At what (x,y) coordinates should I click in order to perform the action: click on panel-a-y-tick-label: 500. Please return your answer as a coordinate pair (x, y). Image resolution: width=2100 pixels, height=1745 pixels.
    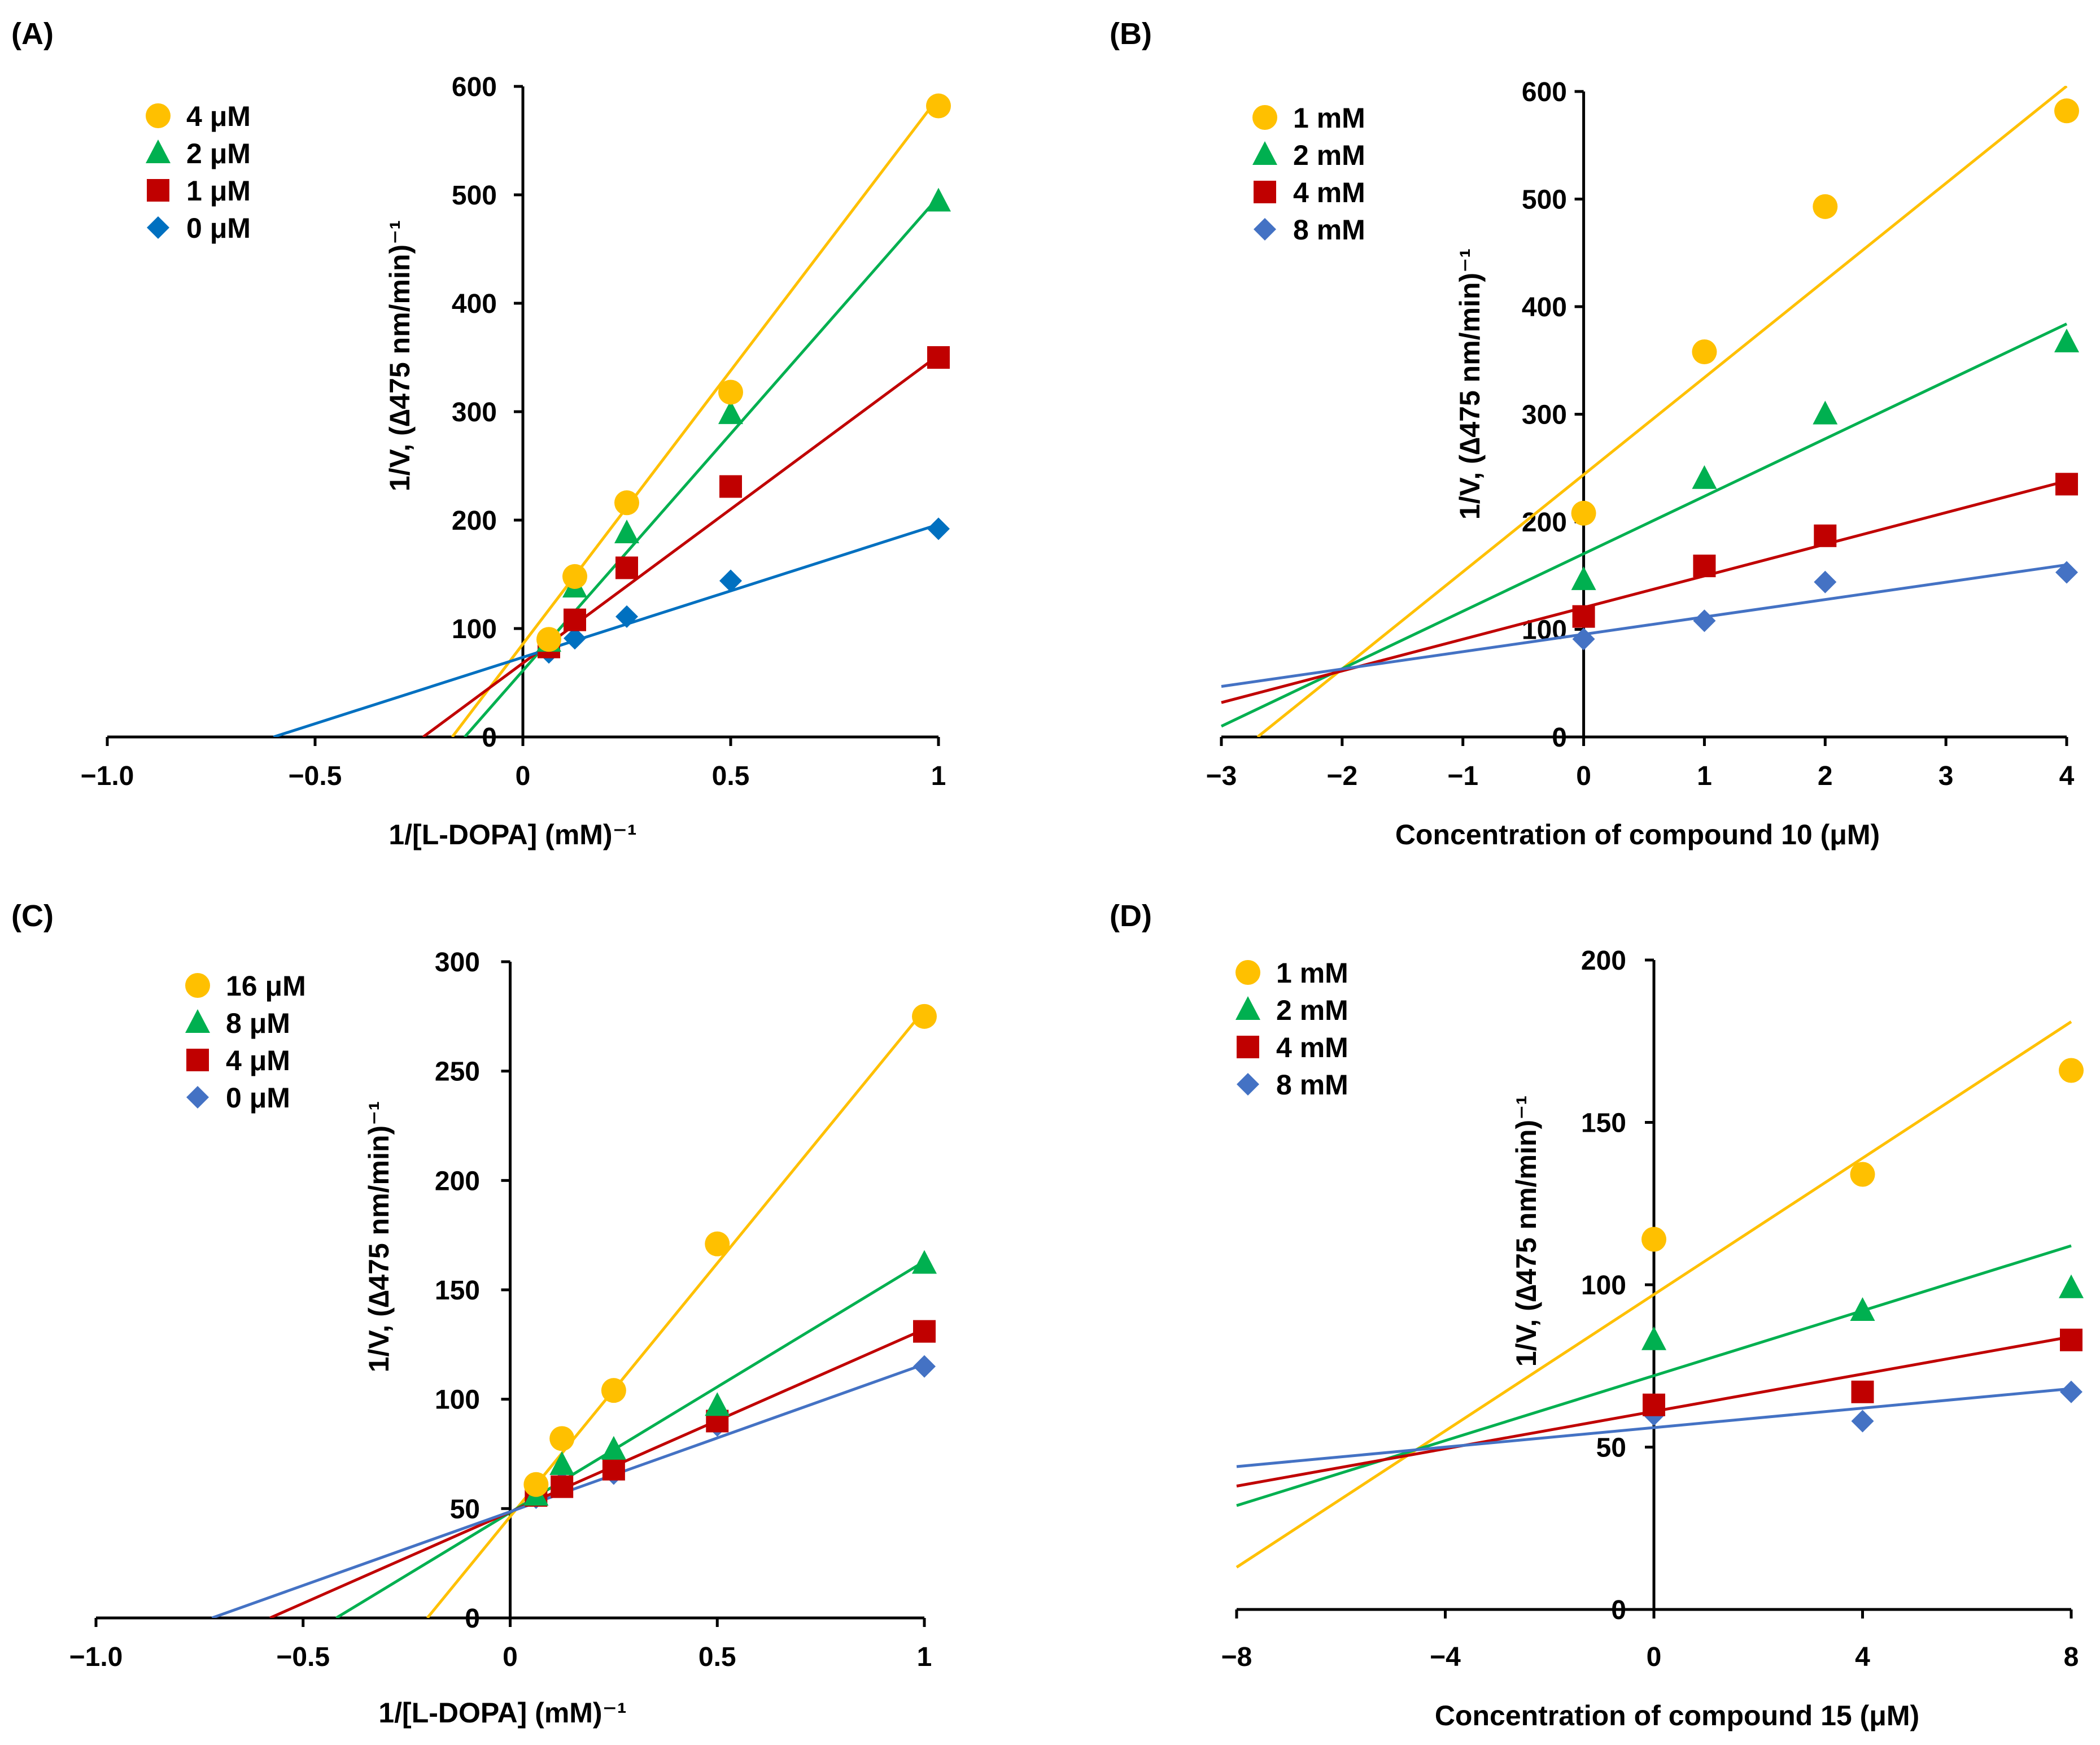
    Looking at the image, I should click on (474, 196).